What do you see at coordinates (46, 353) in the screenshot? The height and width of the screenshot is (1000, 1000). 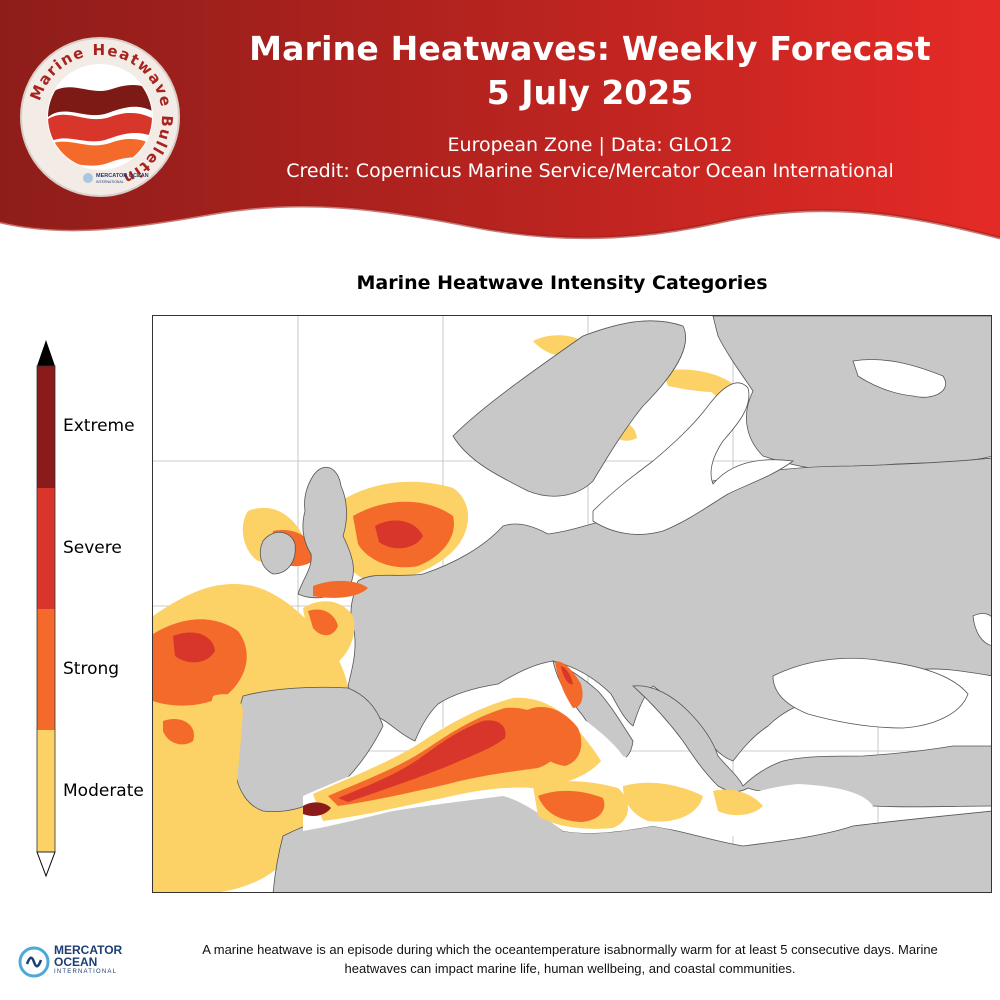 I see `legend-extend-arrow-top` at bounding box center [46, 353].